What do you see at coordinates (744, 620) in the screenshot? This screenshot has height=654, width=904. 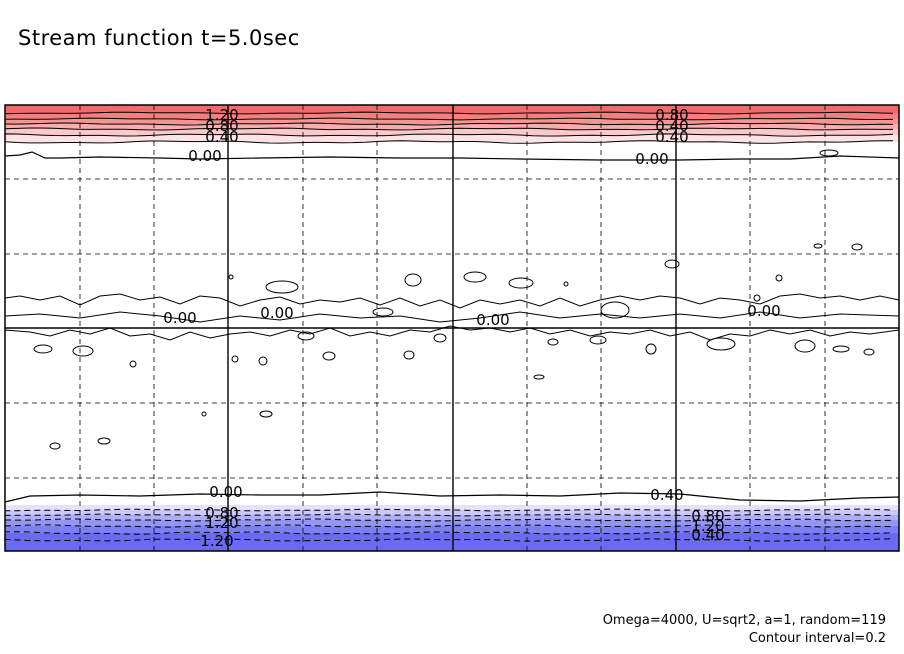 I see `parameter-line: Omega=4000, U=sqrt2, a=1, random=119` at bounding box center [744, 620].